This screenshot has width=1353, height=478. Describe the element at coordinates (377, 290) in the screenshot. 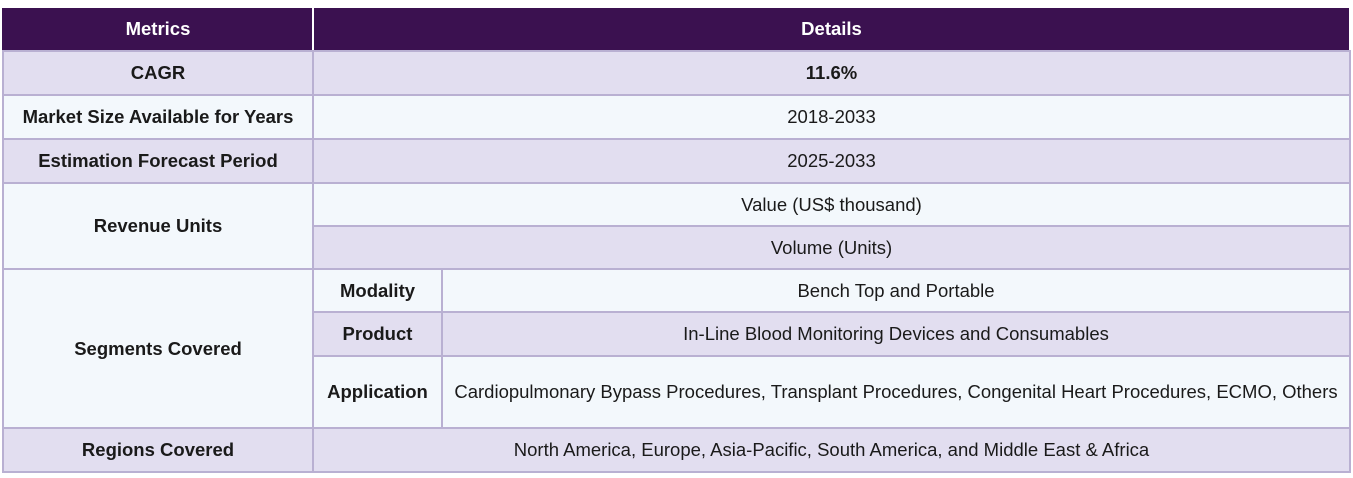

I see `segment-name-modality: Modality` at that location.